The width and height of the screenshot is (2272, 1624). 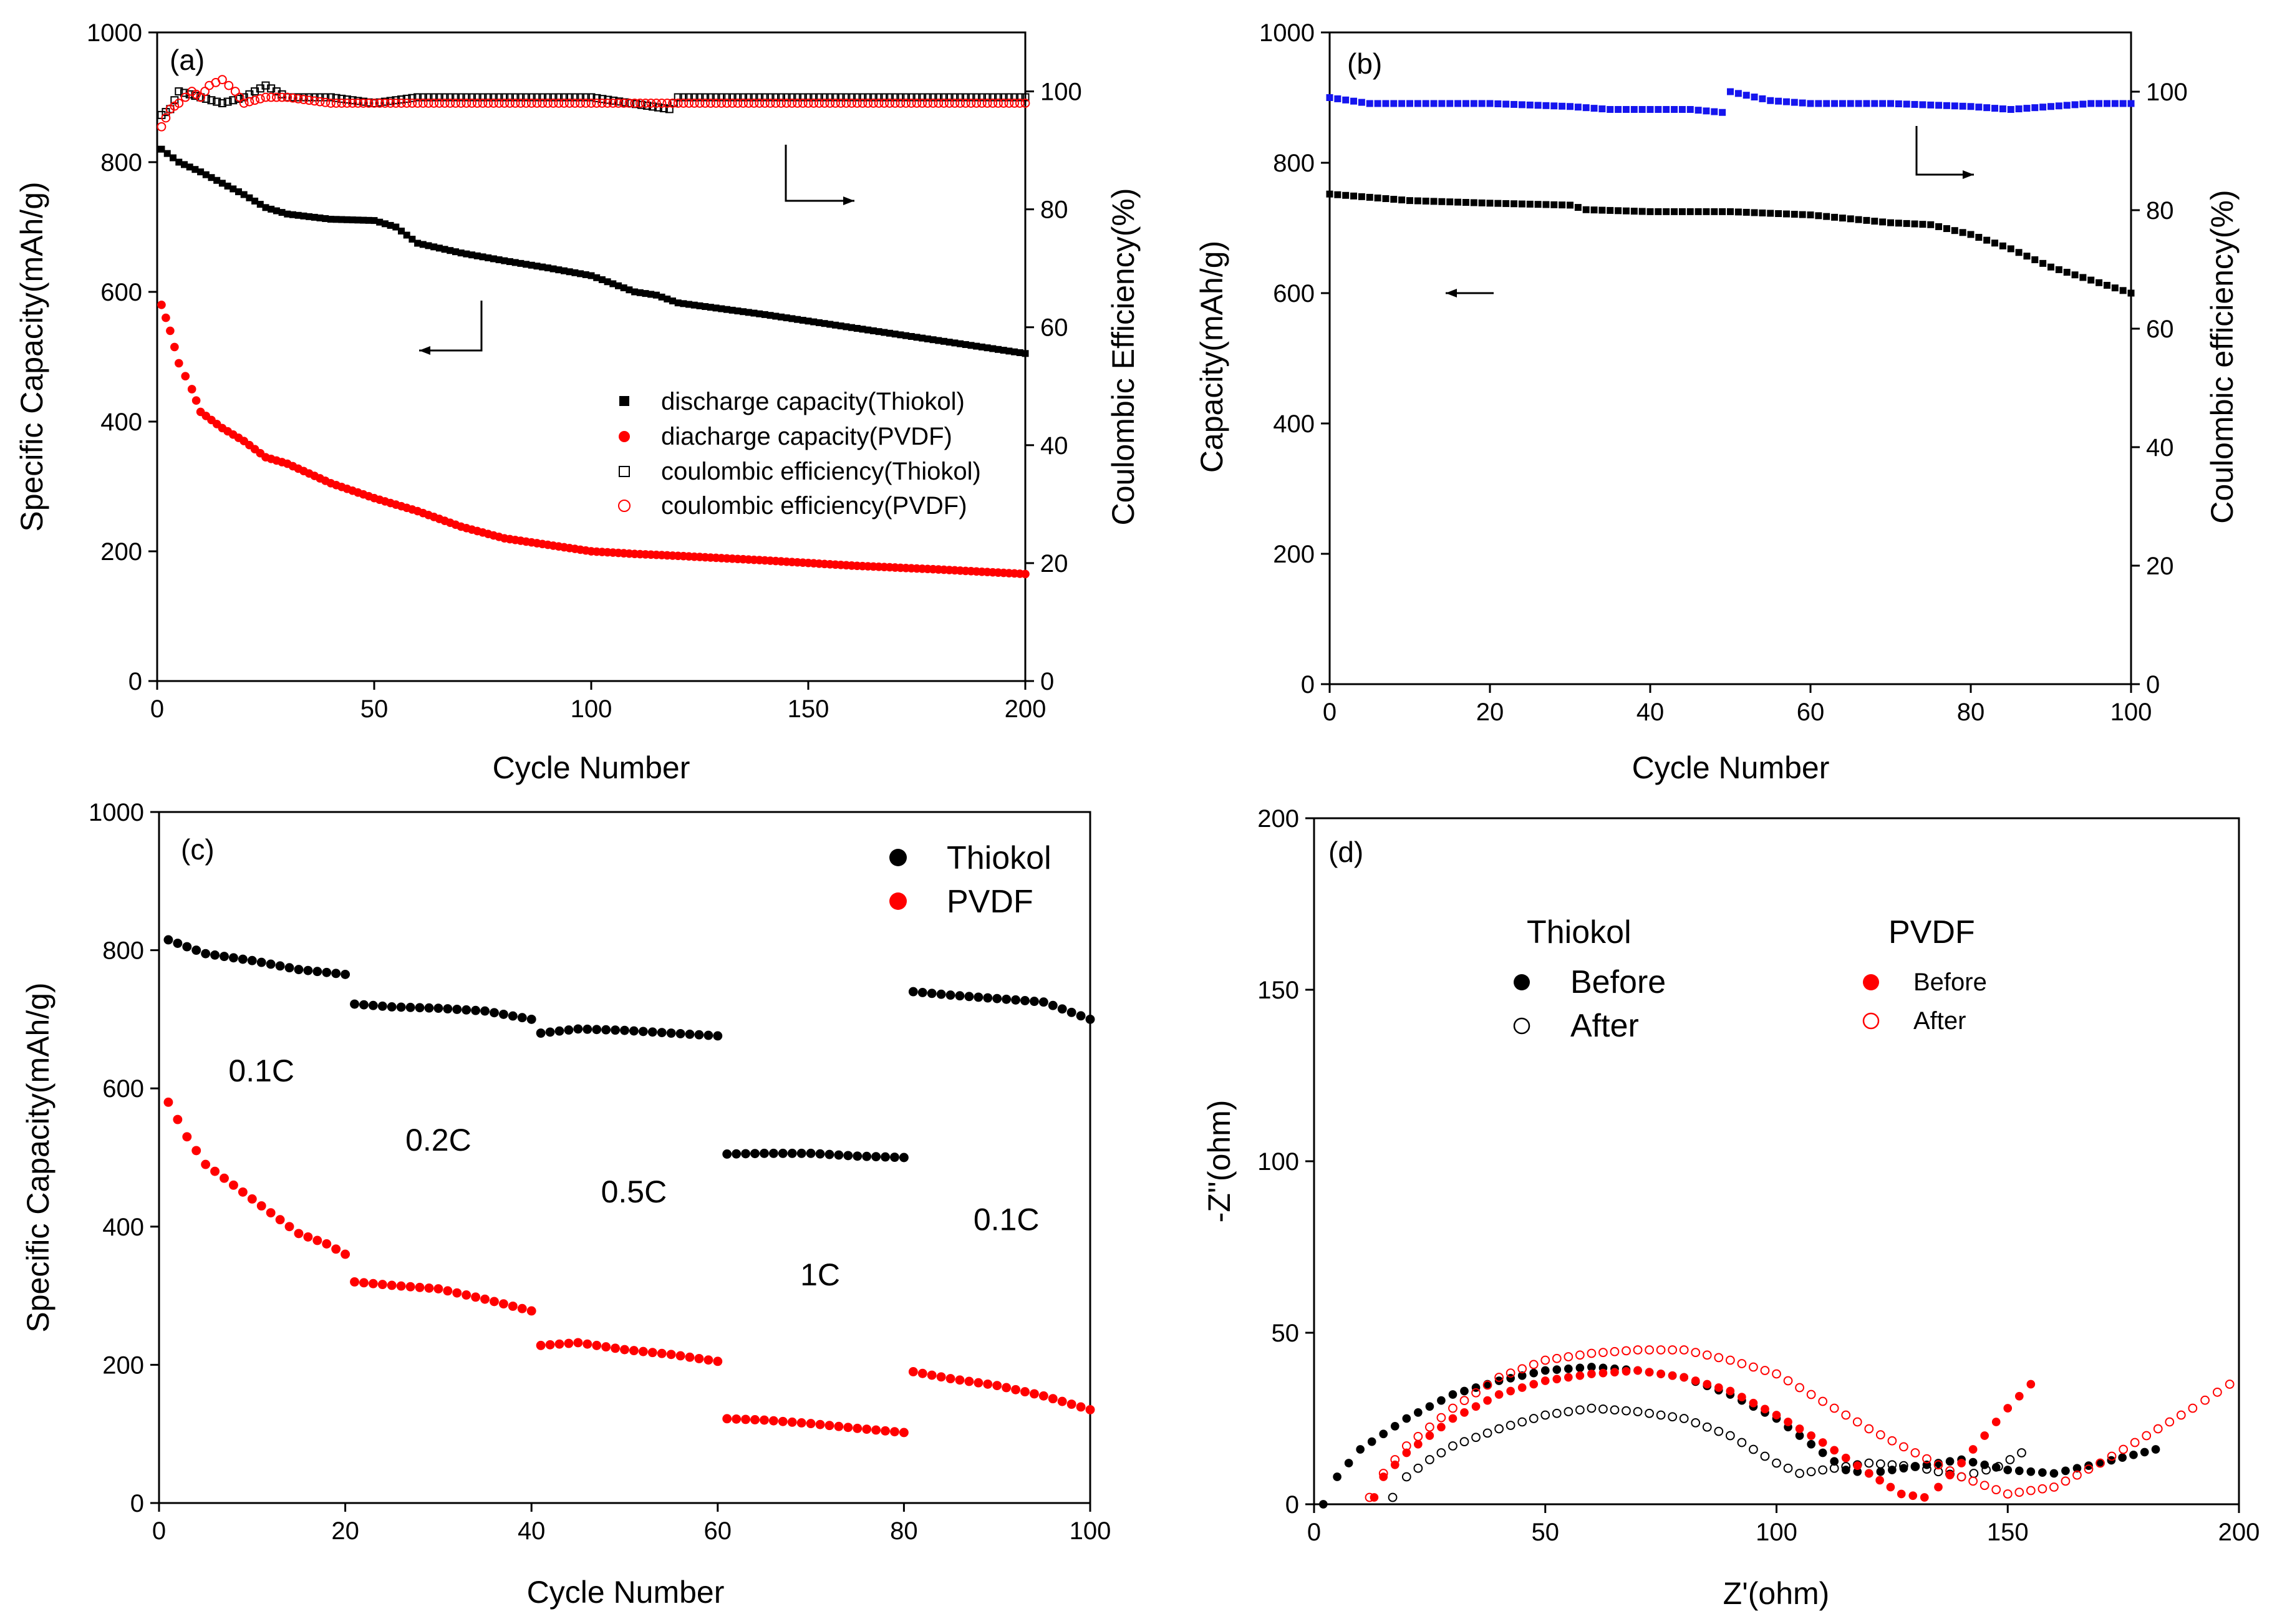 What do you see at coordinates (1800, 1423) in the screenshot?
I see `series-pvdf-after` at bounding box center [1800, 1423].